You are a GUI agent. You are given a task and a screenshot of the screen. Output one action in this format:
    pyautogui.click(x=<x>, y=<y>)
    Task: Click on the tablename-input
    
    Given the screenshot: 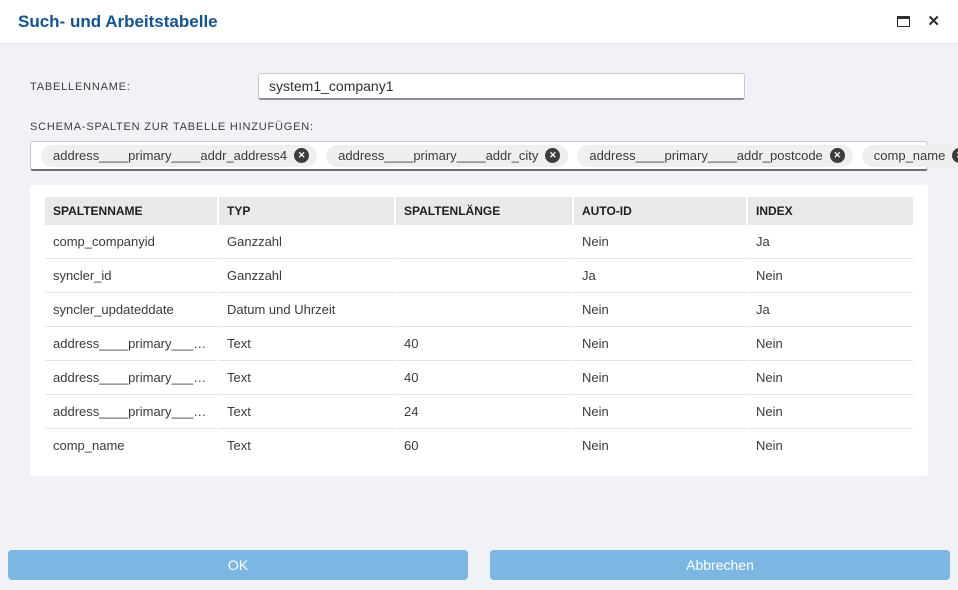 What is the action you would take?
    pyautogui.click(x=501, y=86)
    